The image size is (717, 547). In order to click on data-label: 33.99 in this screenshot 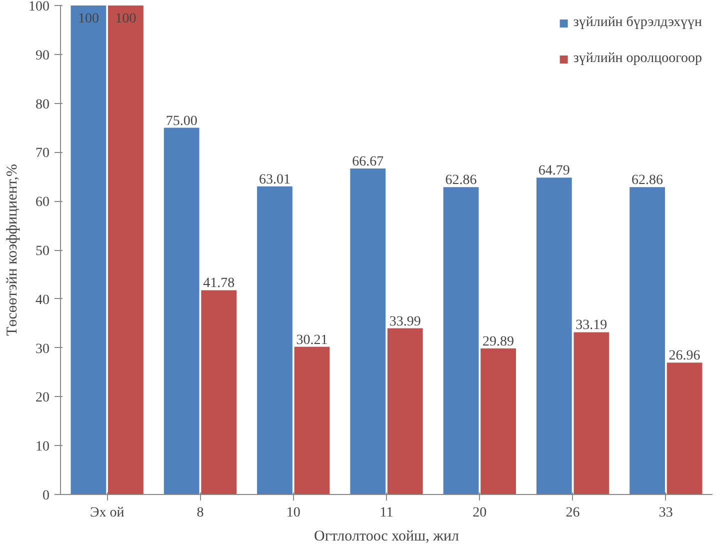, I will do `click(405, 322)`.